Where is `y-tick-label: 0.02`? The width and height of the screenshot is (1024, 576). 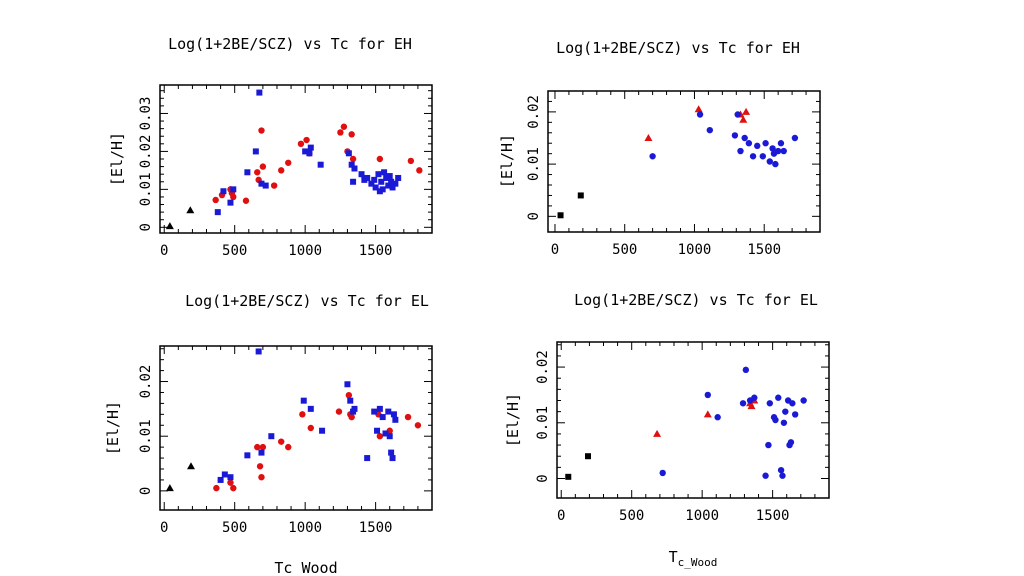
y-tick-label: 0.02 is located at coordinates (146, 382).